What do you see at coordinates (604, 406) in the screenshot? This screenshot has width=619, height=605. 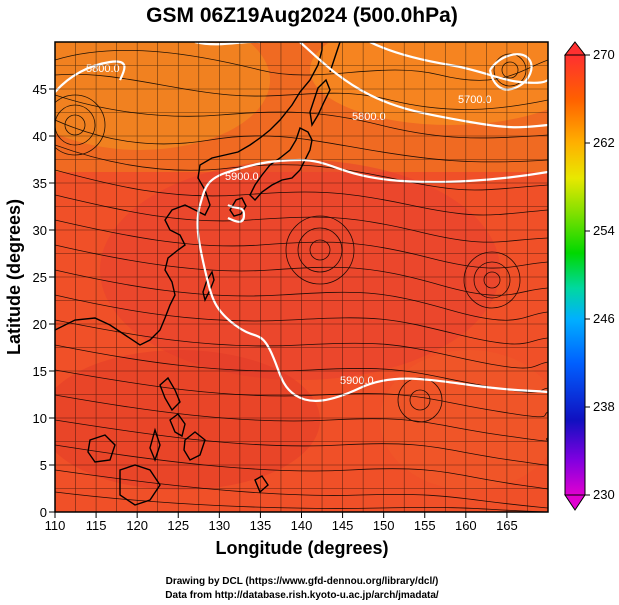 I see `colorbar-tick-label: 238` at bounding box center [604, 406].